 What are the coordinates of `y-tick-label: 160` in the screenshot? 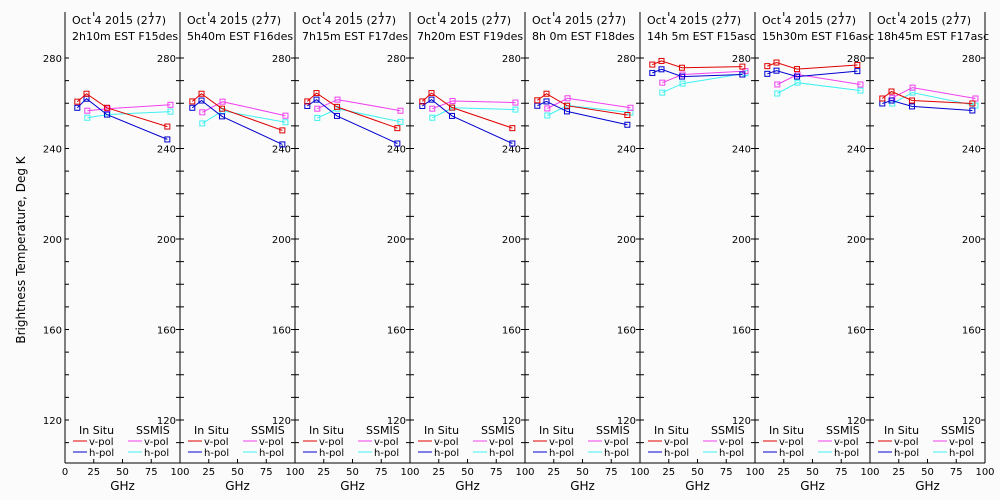 It's located at (281, 331).